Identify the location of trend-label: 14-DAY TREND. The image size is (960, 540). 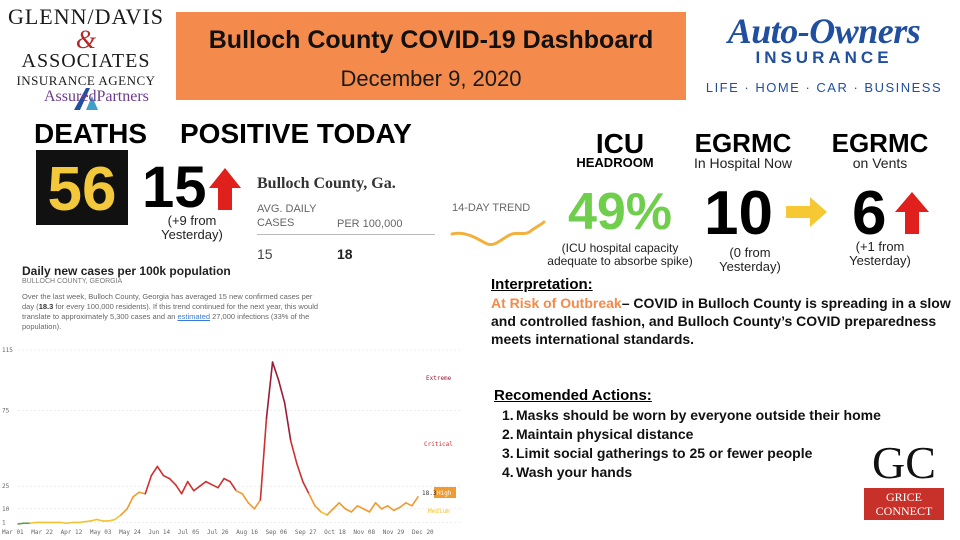
(491, 208).